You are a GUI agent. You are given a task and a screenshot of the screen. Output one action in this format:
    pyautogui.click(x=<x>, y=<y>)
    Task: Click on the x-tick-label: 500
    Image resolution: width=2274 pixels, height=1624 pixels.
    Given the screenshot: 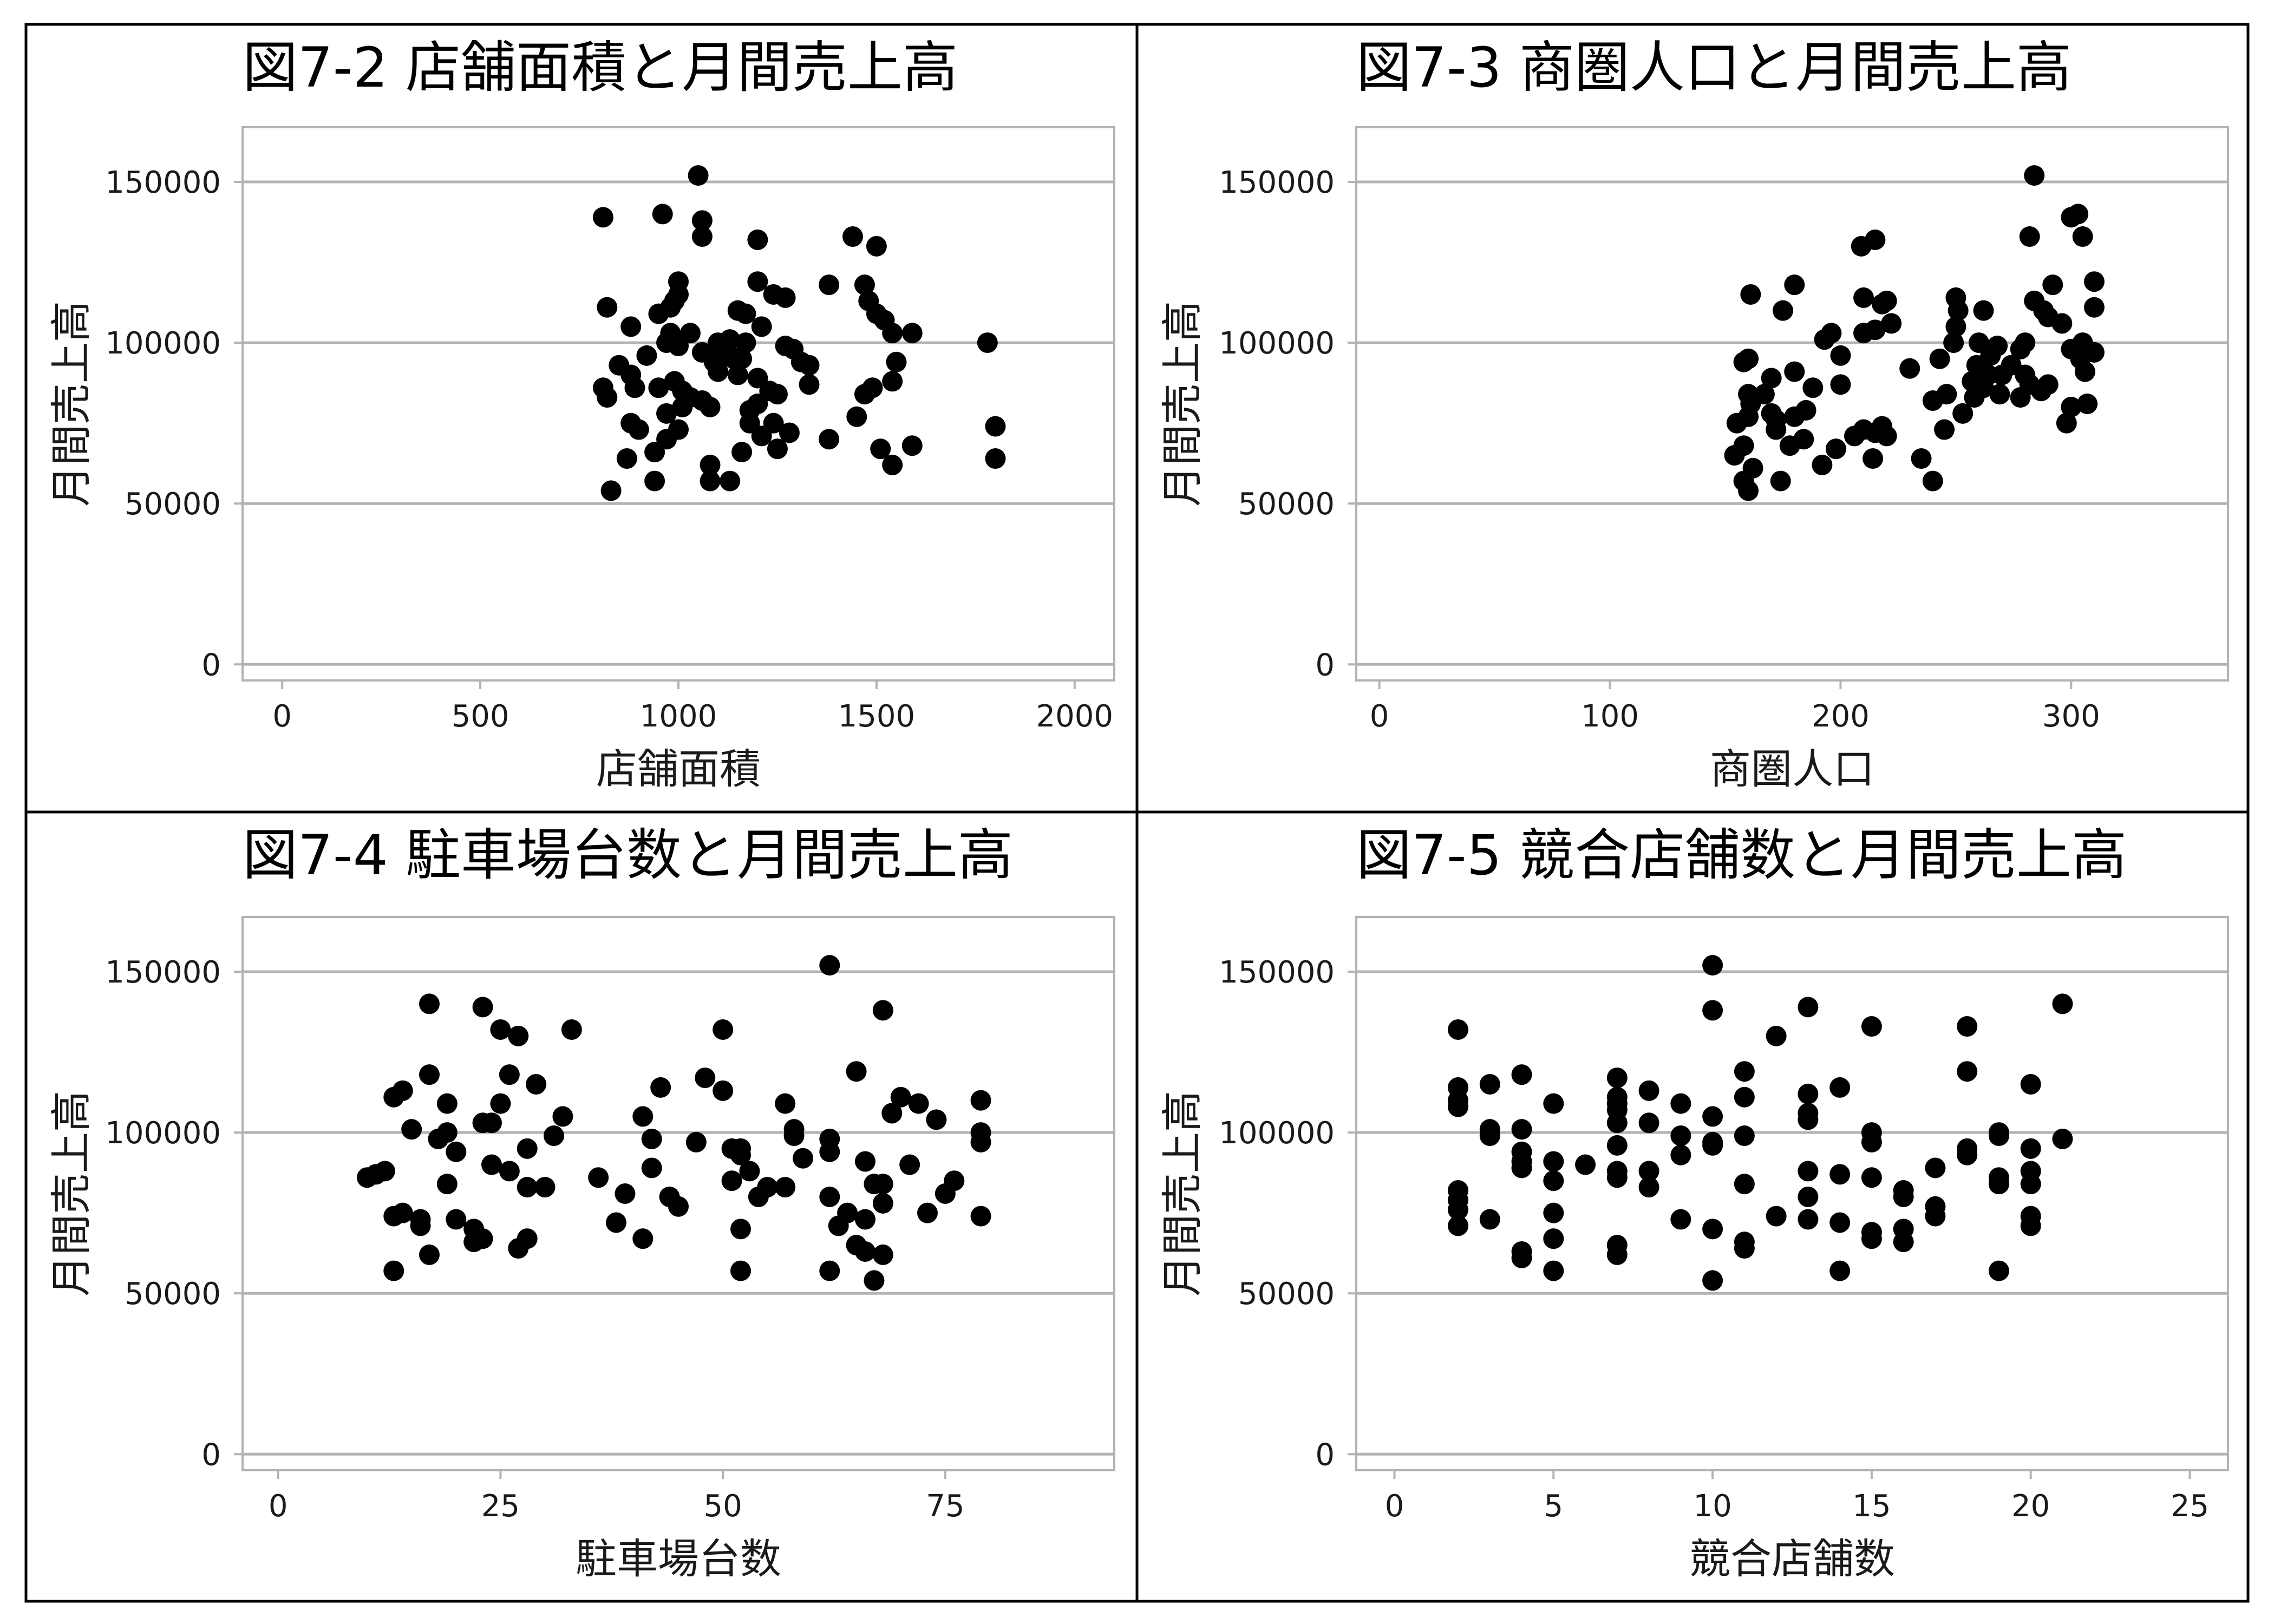 What is the action you would take?
    pyautogui.click(x=481, y=716)
    